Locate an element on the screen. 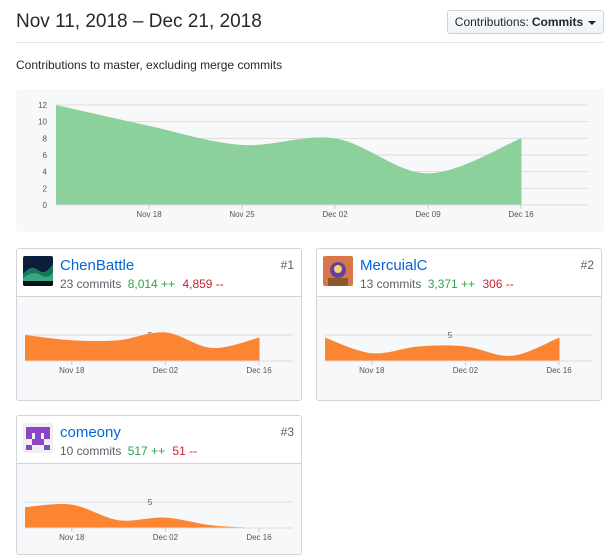 The image size is (610, 555). contributor-card-header: comeony 10 commits 517 ++ 51 -- #3 is located at coordinates (159, 440).